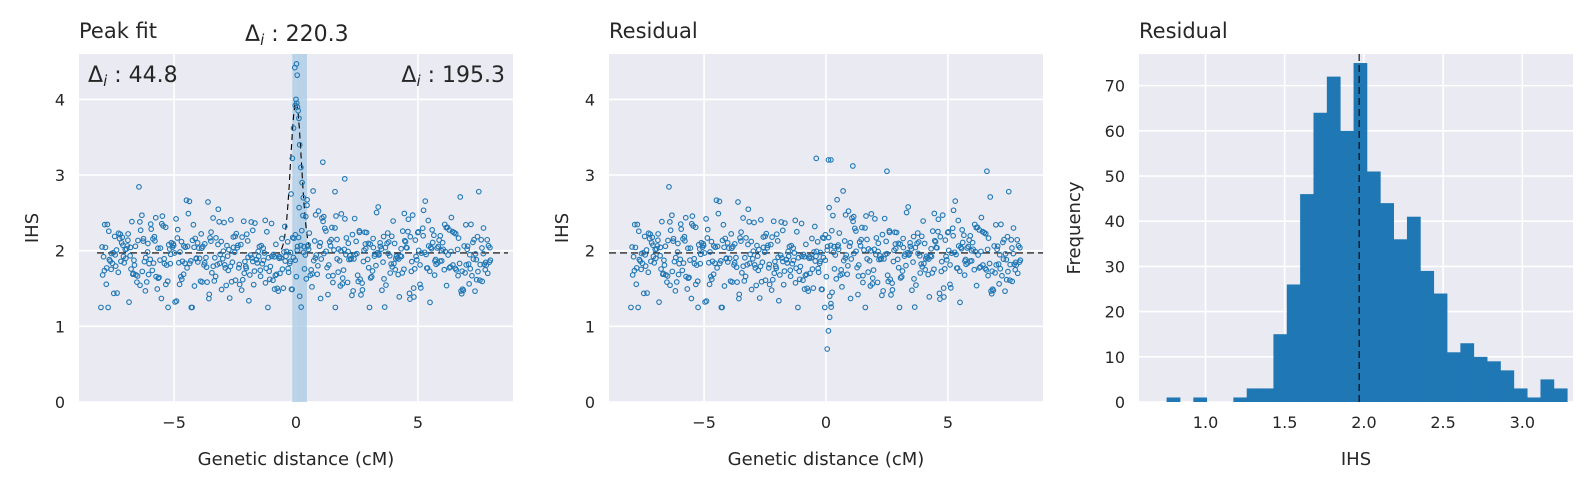  I want to click on y-tick-label: 30, so click(1115, 266).